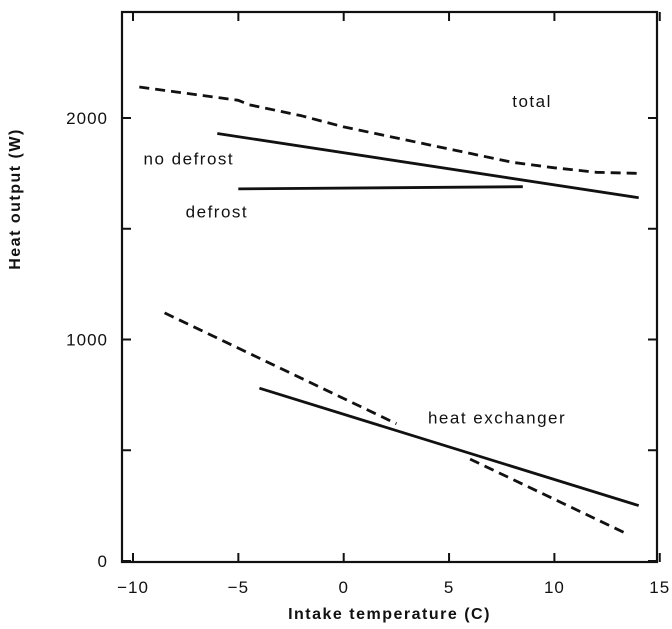 The height and width of the screenshot is (629, 672). What do you see at coordinates (532, 101) in the screenshot?
I see `annotation-label: total` at bounding box center [532, 101].